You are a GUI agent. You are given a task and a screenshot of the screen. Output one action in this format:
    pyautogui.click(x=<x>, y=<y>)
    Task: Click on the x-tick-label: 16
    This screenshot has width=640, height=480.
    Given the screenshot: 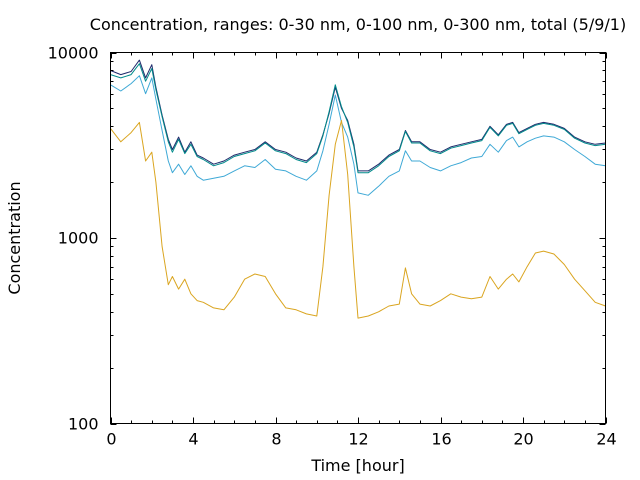 What is the action you would take?
    pyautogui.click(x=441, y=439)
    